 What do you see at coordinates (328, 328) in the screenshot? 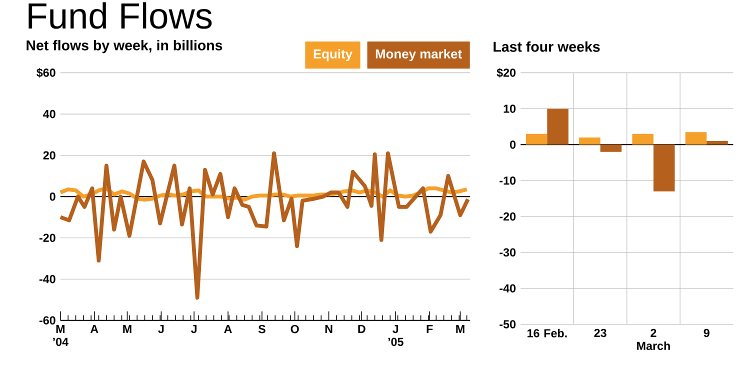
I see `x-tick-label: N` at bounding box center [328, 328].